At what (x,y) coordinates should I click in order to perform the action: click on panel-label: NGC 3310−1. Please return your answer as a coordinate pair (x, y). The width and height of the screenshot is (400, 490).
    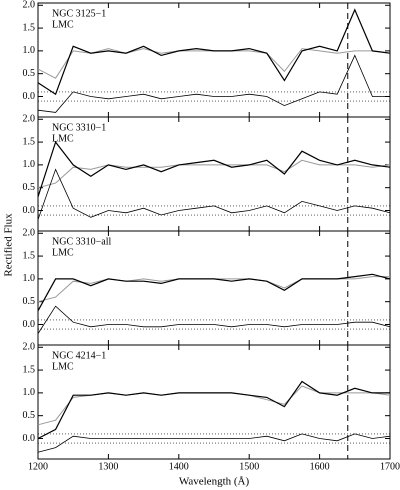
    Looking at the image, I should click on (79, 127).